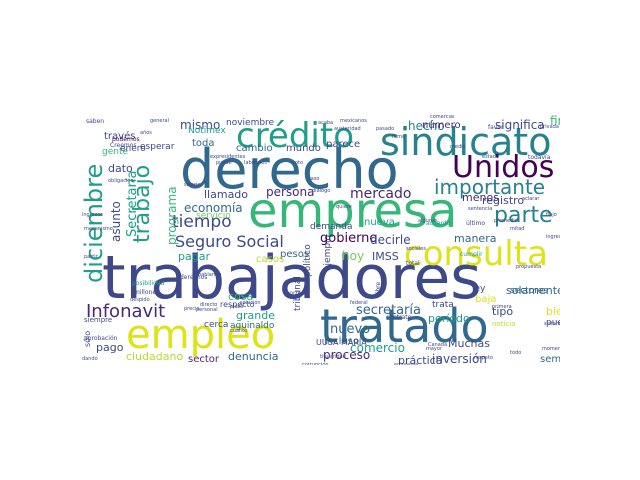 Image resolution: width=640 pixels, height=480 pixels. Describe the element at coordinates (420, 359) in the screenshot. I see `word: práctica` at that location.